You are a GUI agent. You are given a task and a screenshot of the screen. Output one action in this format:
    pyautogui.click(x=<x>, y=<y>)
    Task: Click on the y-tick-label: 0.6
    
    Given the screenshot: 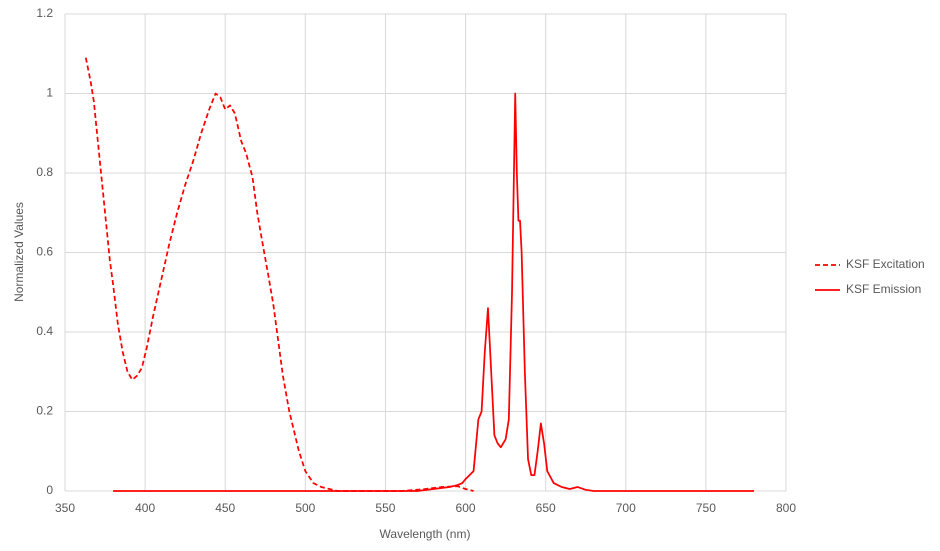 What is the action you would take?
    pyautogui.click(x=44, y=252)
    